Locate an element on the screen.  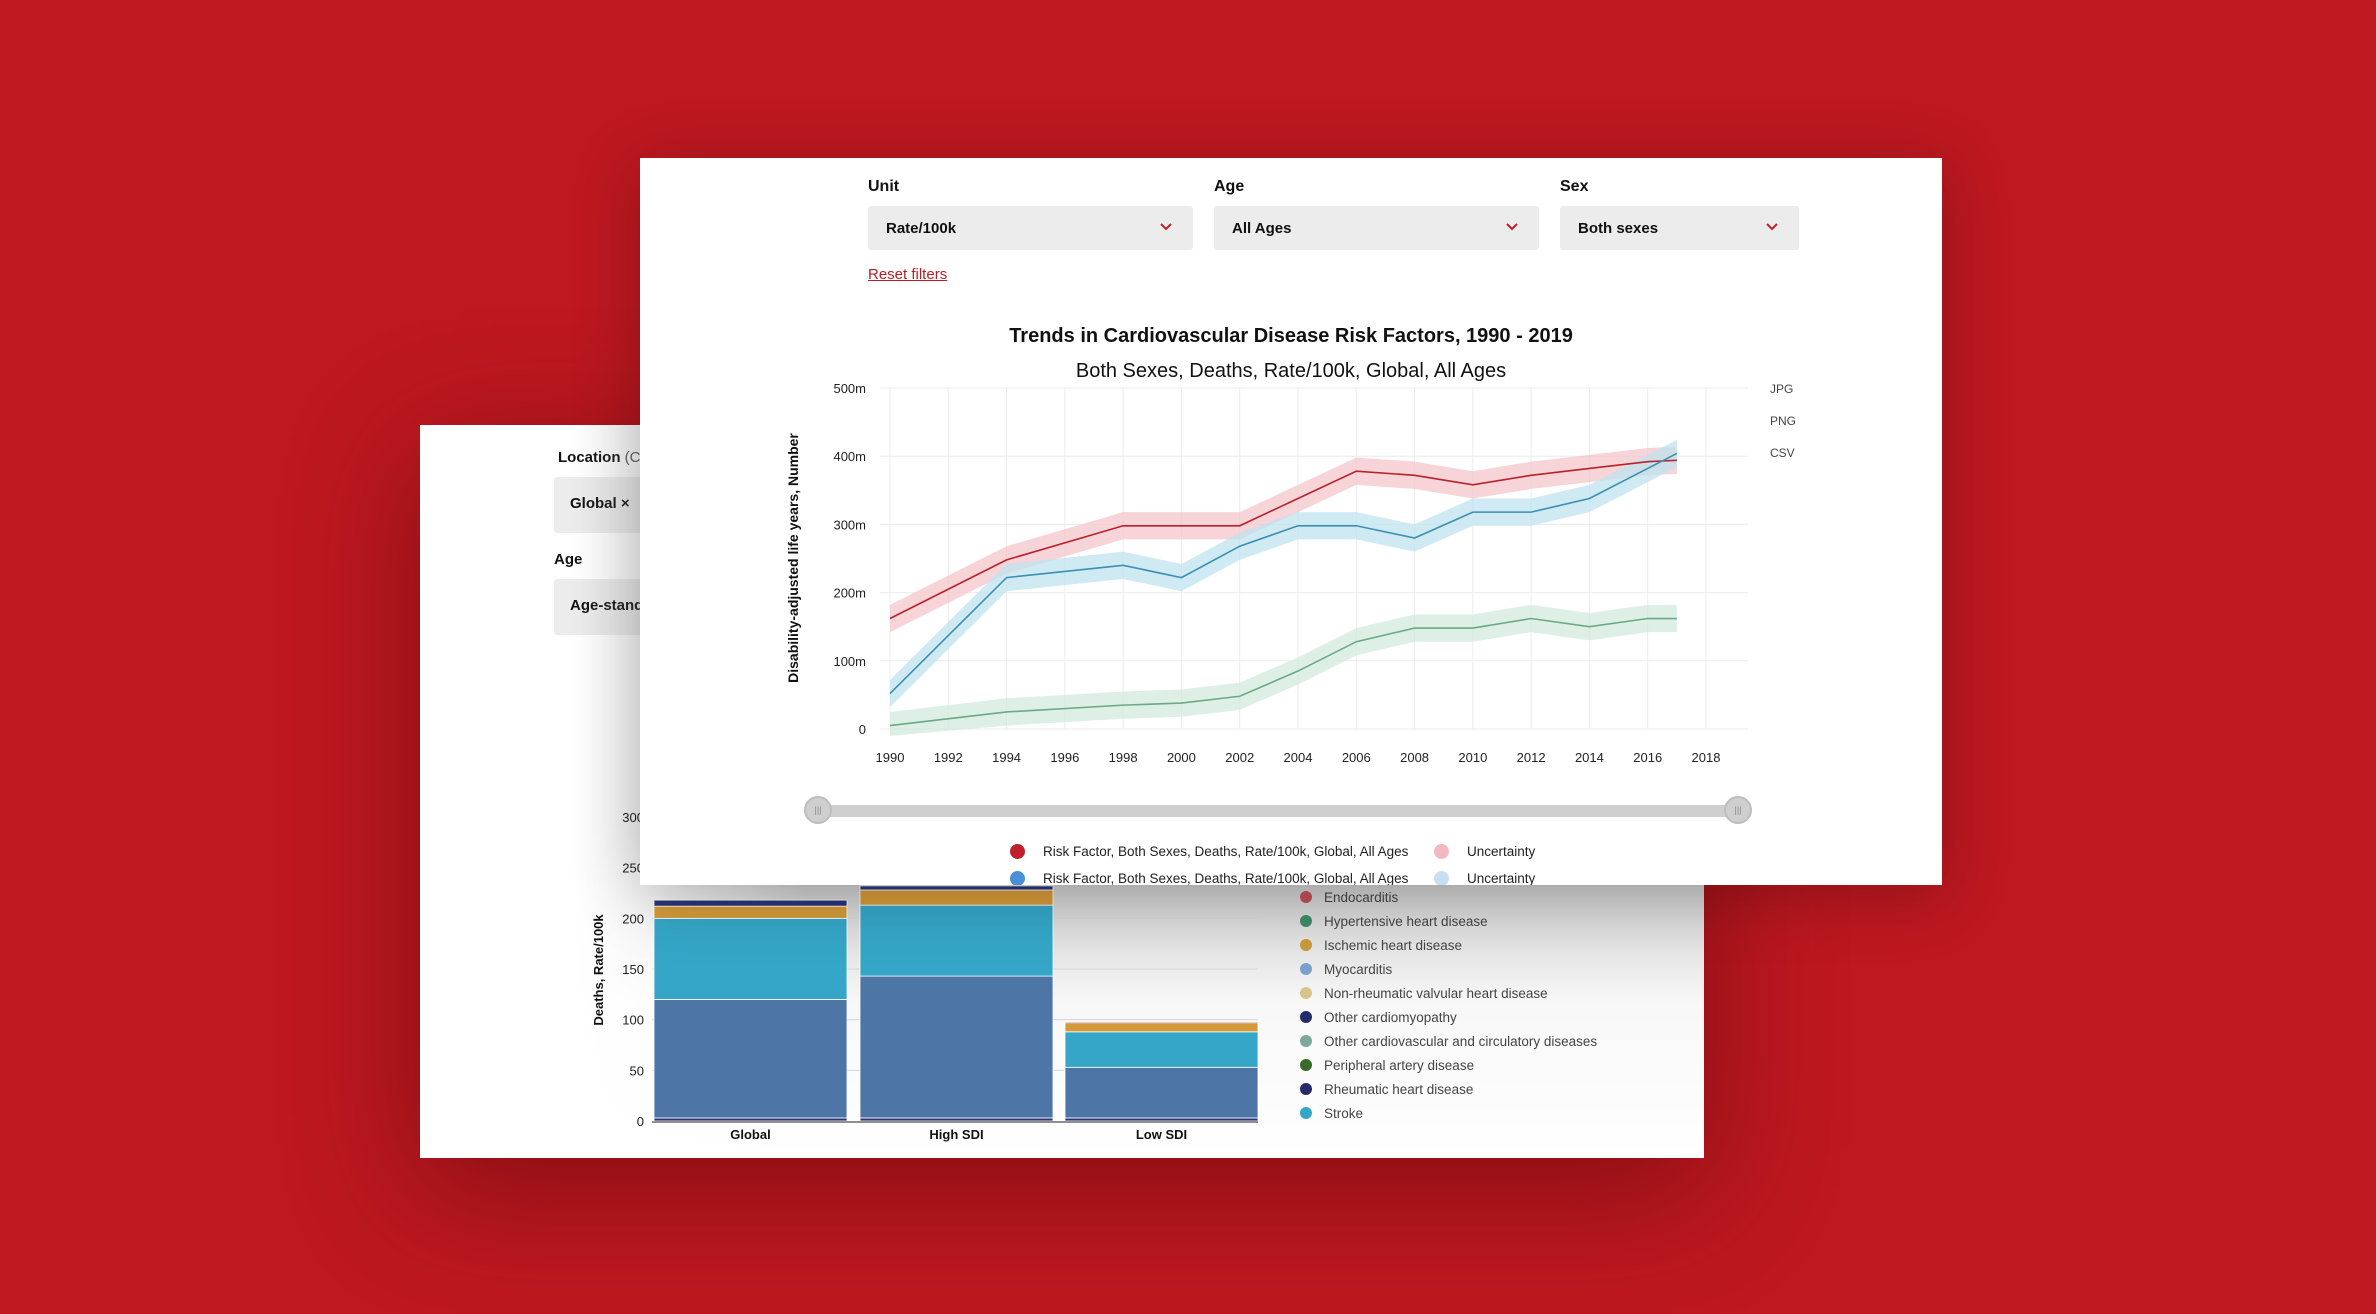
age-dropdown: All Ages is located at coordinates (1376, 228).